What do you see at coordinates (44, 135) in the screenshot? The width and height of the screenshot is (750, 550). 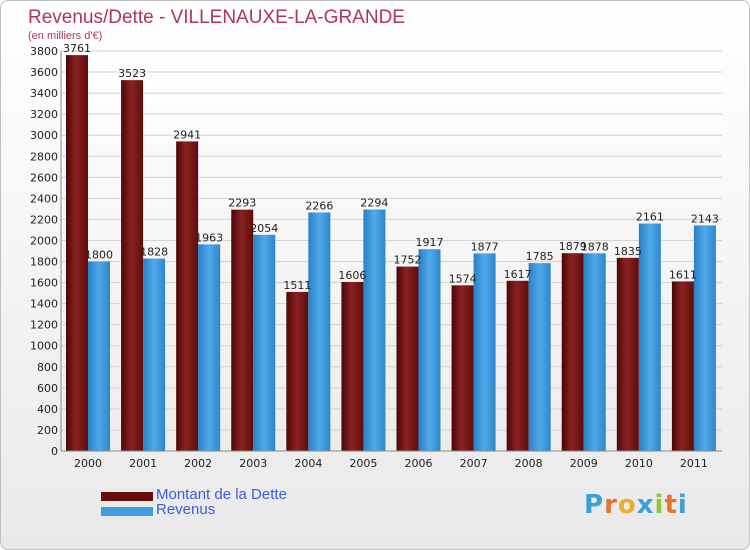 I see `y-tick-label: 3000` at bounding box center [44, 135].